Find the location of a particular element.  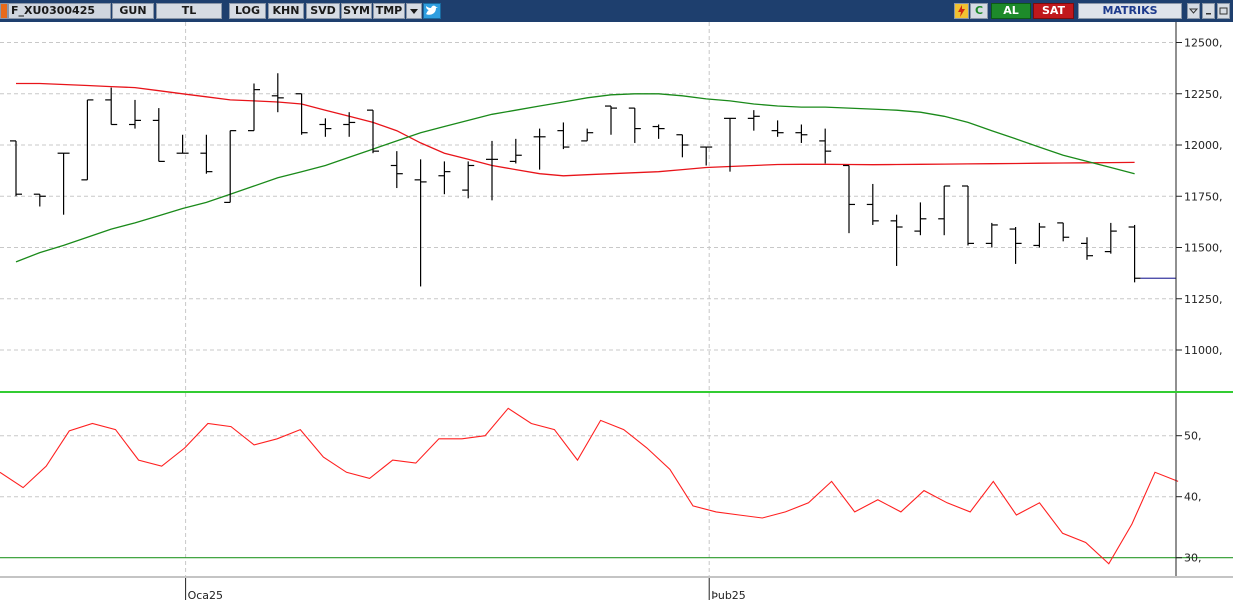

collapse-icon is located at coordinates (1193, 11).